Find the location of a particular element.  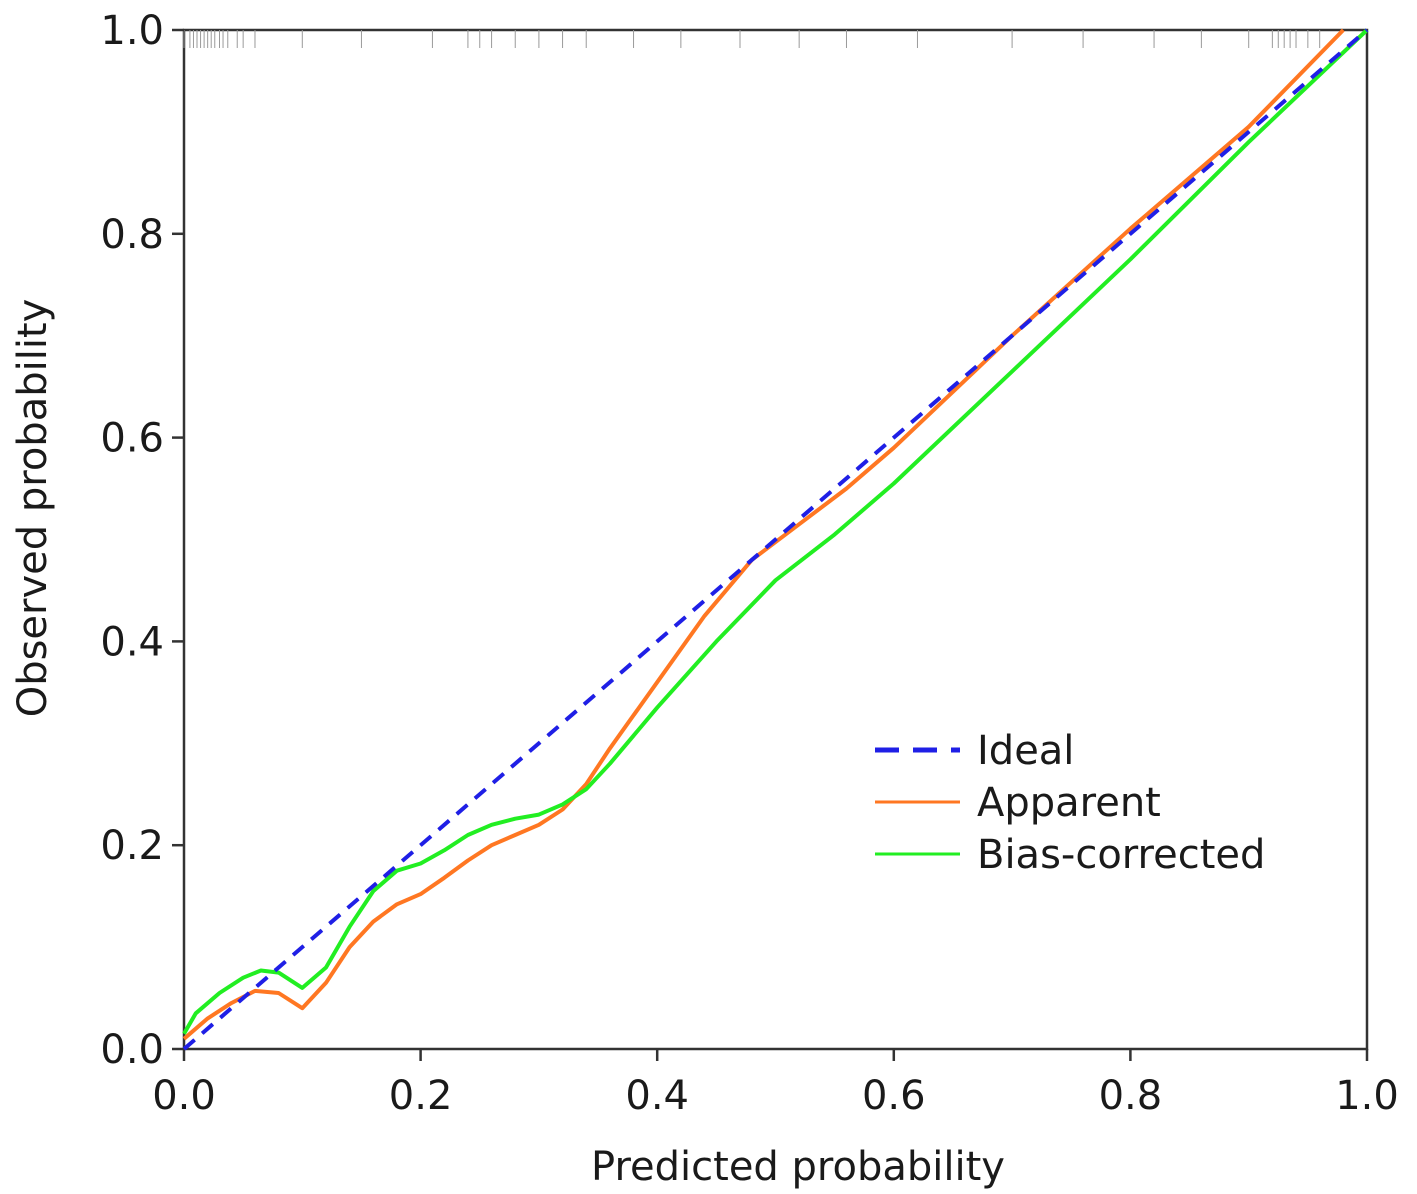

x-tick-label: 0.2 is located at coordinates (421, 1096).